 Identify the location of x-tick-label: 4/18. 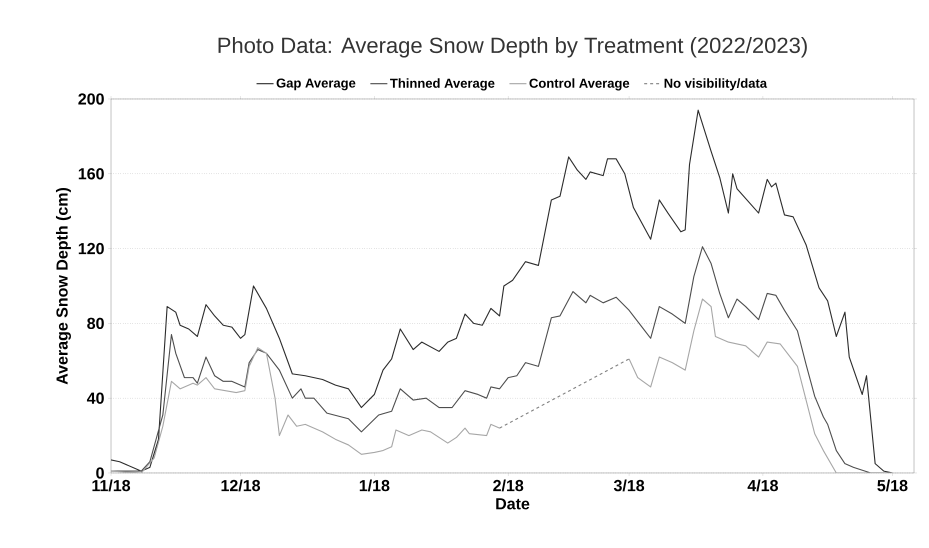
(763, 486).